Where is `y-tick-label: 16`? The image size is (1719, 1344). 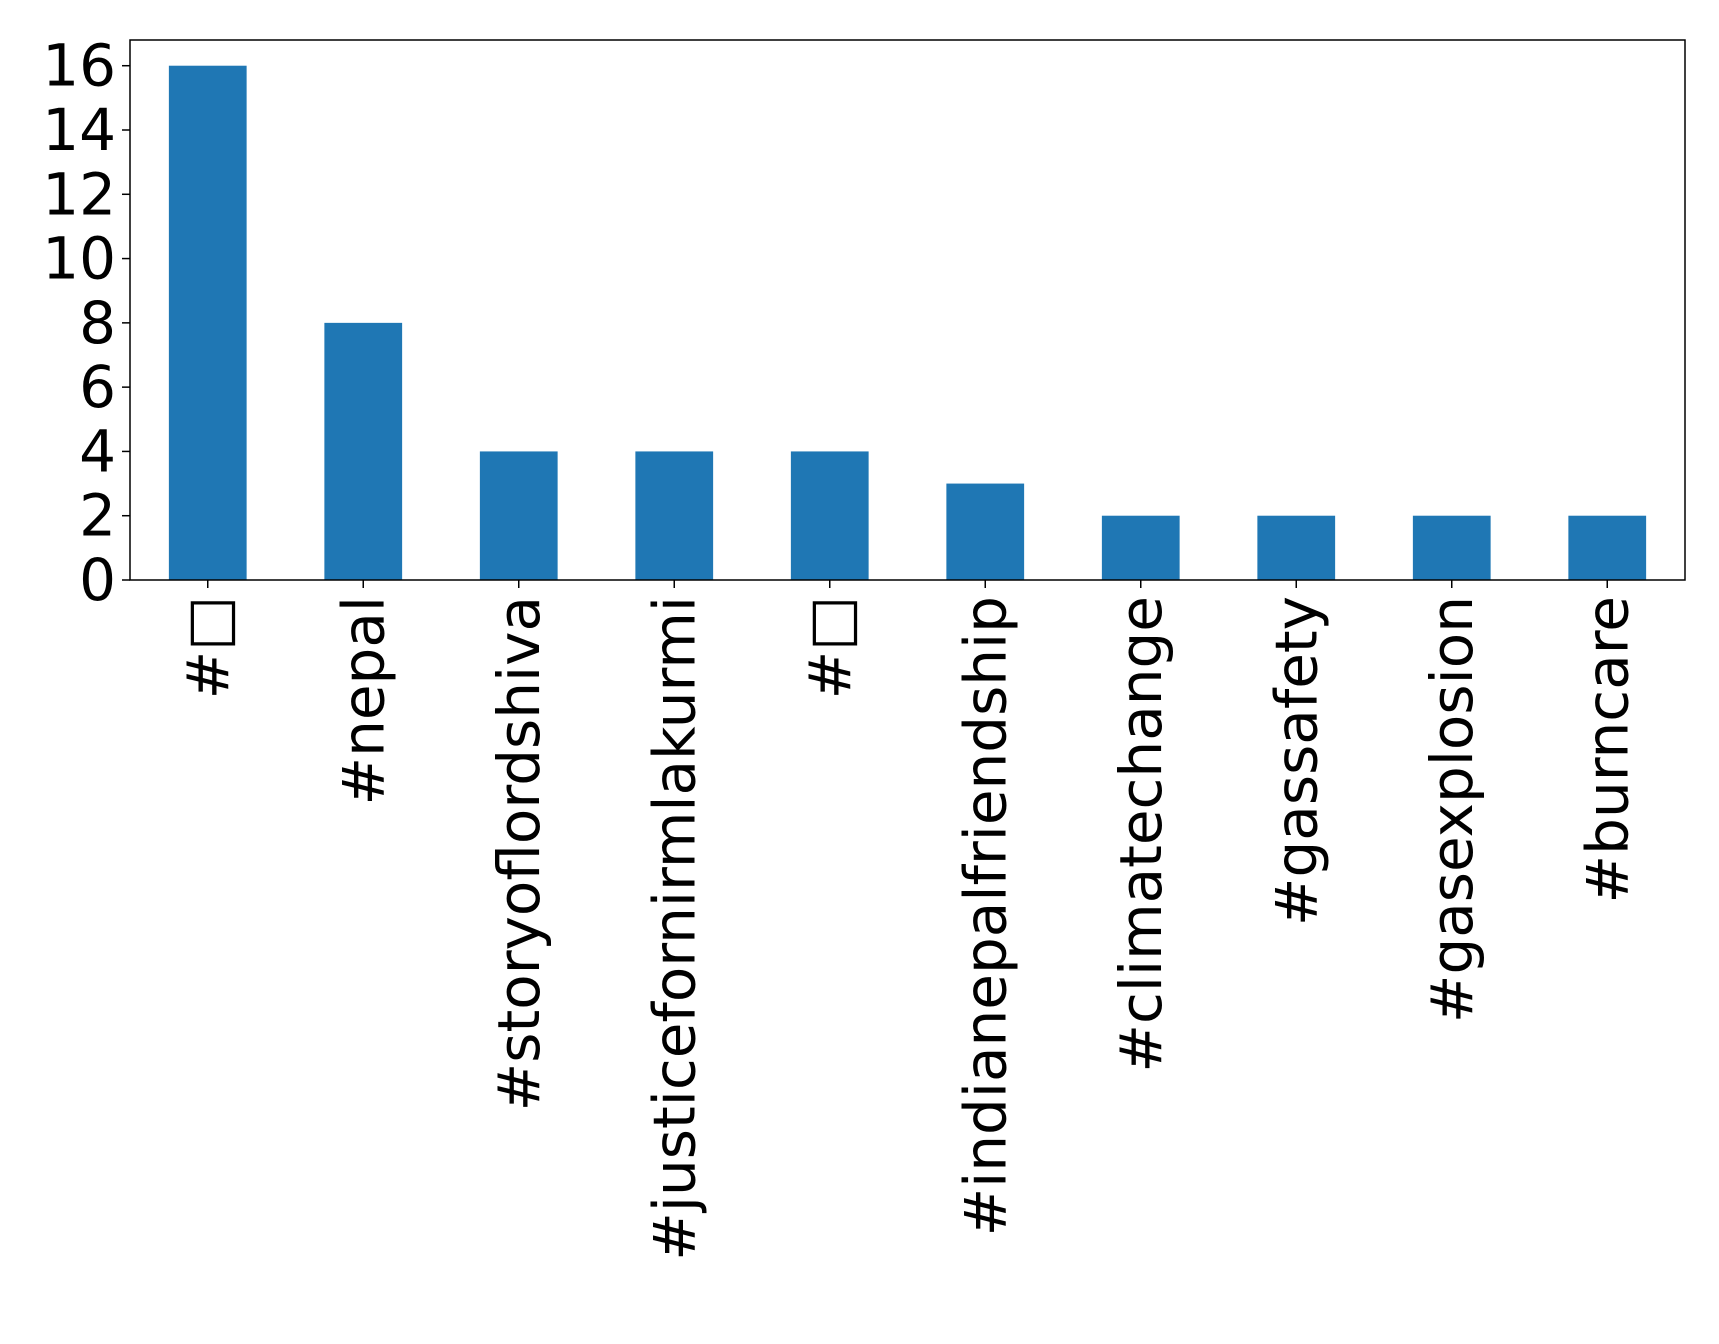
y-tick-label: 16 is located at coordinates (79, 66).